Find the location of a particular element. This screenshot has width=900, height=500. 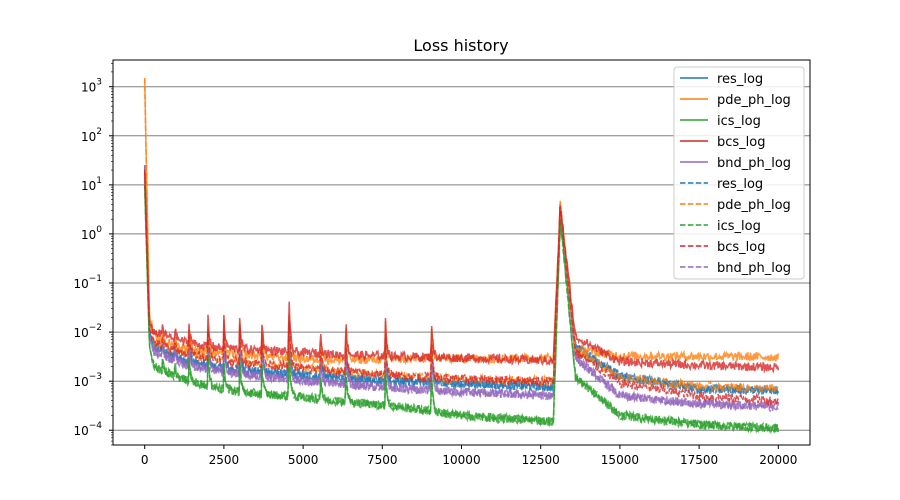

x-tick-label: 7500 is located at coordinates (382, 460).